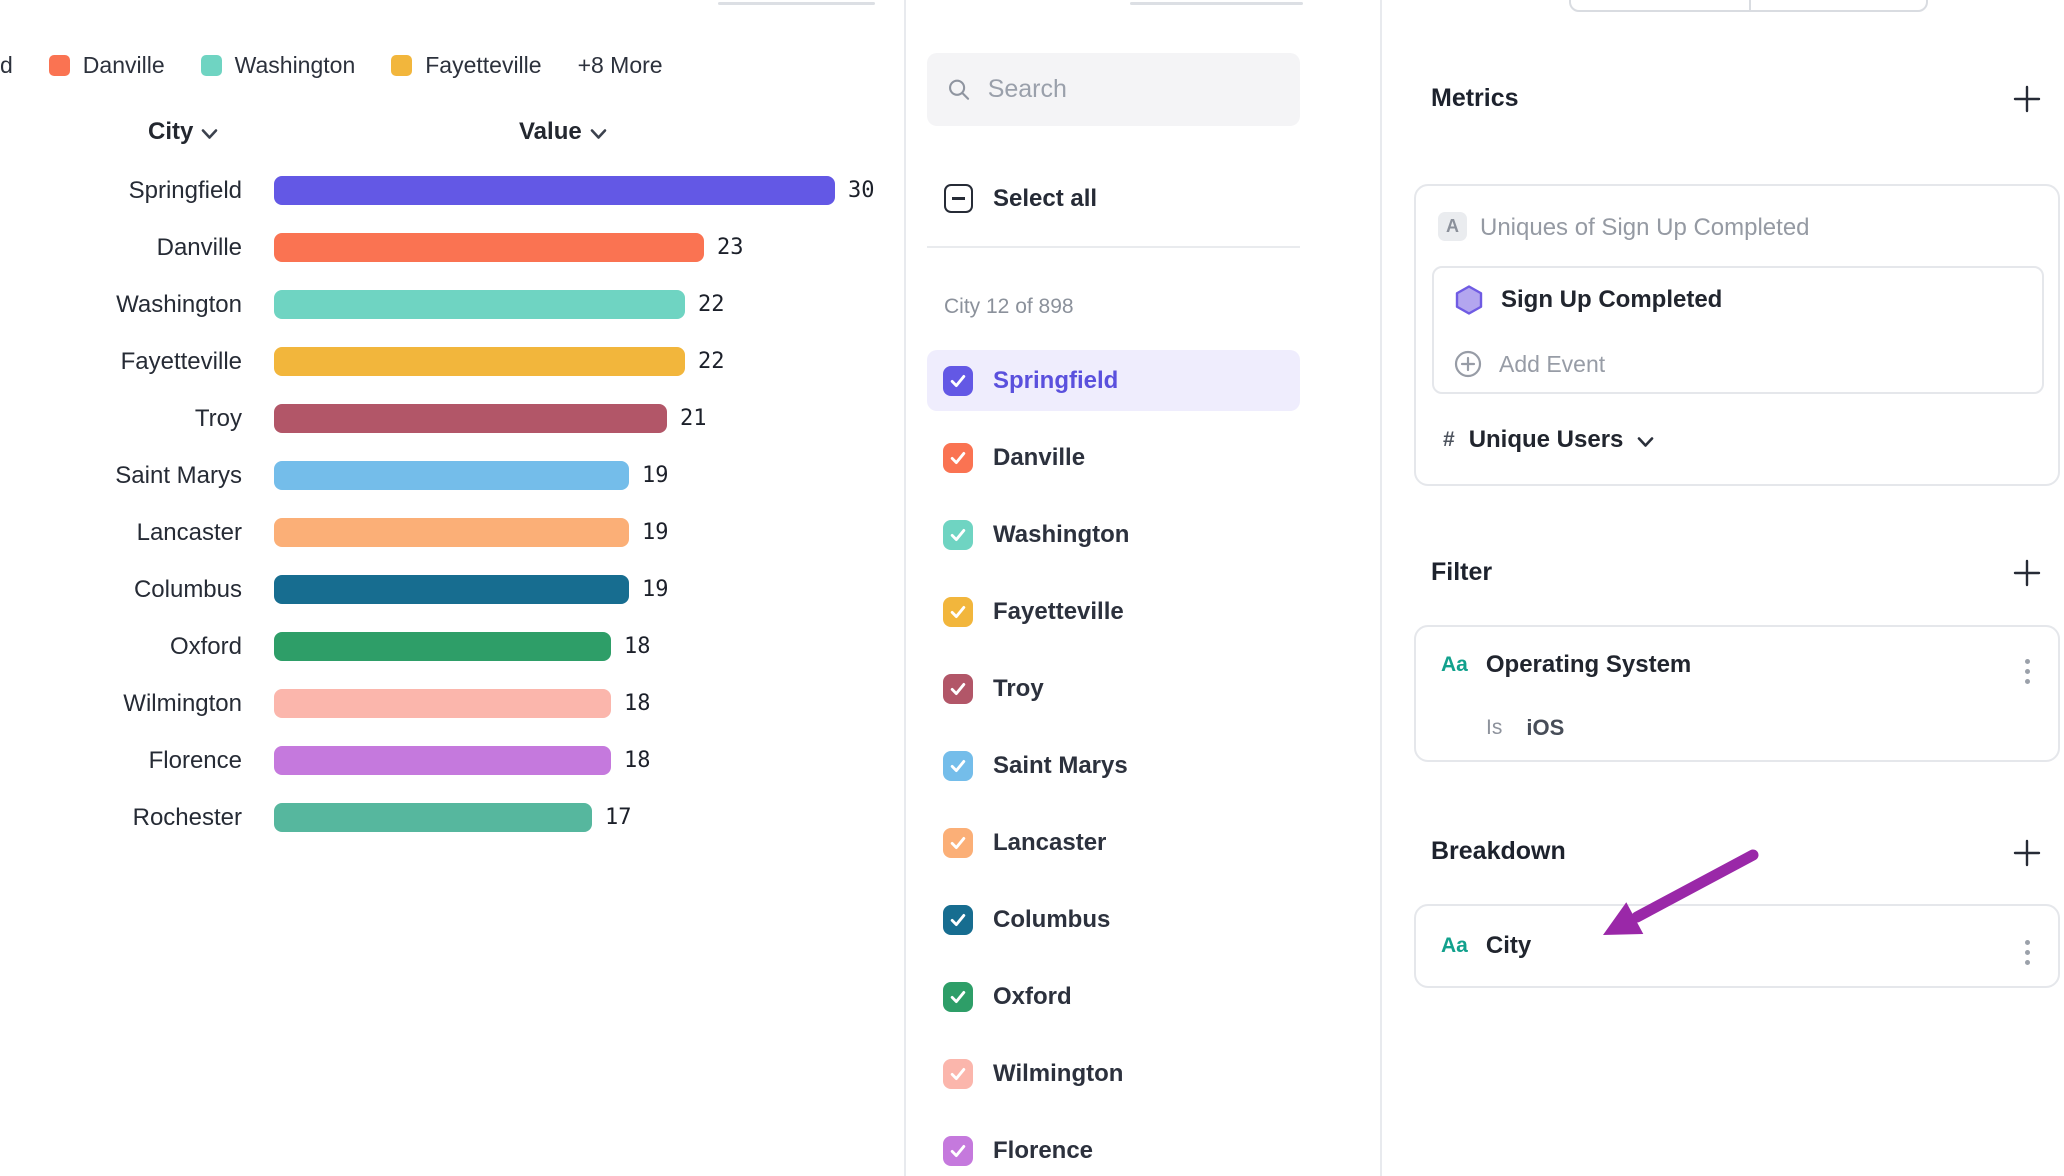 The height and width of the screenshot is (1176, 2064). Describe the element at coordinates (1058, 1073) in the screenshot. I see `list-item-label: Wilmington` at that location.